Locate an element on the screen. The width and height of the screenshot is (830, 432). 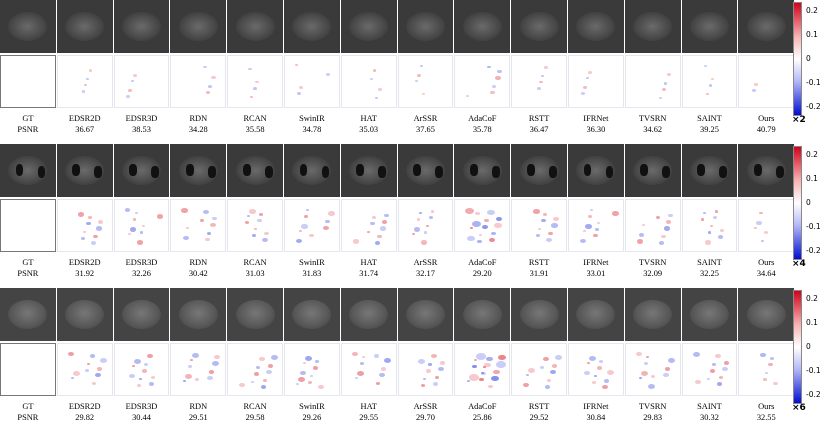
method-label: TVSRN 32.09 is located at coordinates (653, 268).